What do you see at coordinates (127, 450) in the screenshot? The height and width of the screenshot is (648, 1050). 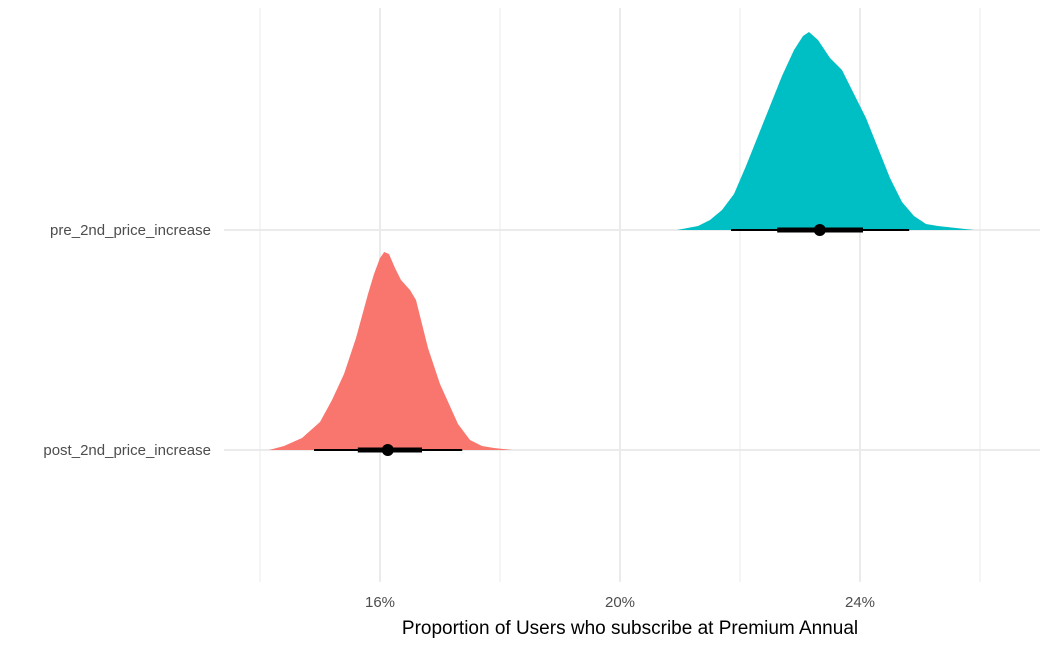 I see `y-tick-label: post_2nd_price_increase` at bounding box center [127, 450].